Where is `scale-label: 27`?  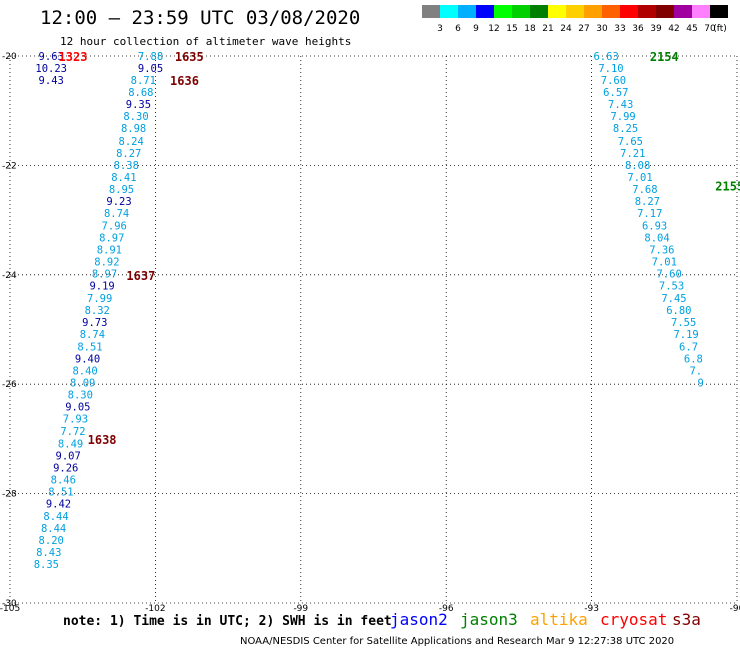
scale-label: 27 is located at coordinates (583, 29).